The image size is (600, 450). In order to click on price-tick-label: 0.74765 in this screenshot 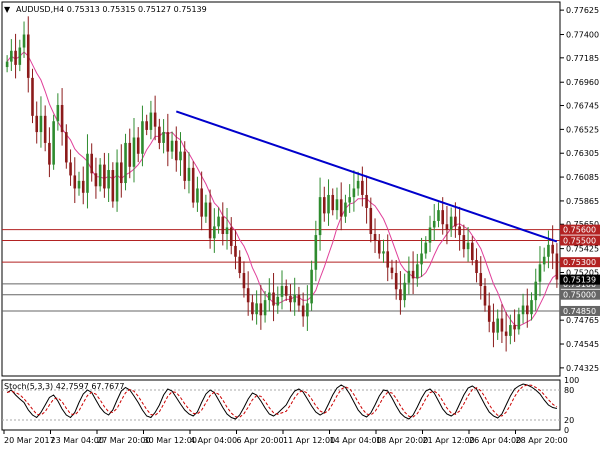, I will do `click(582, 320)`.